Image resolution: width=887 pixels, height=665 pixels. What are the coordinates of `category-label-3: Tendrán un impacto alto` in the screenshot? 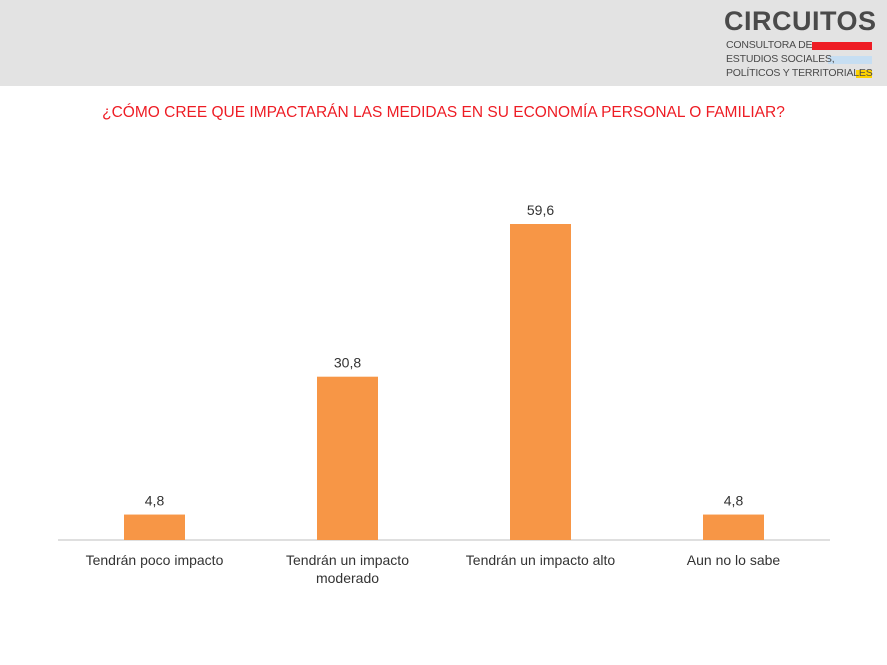 It's located at (540, 560).